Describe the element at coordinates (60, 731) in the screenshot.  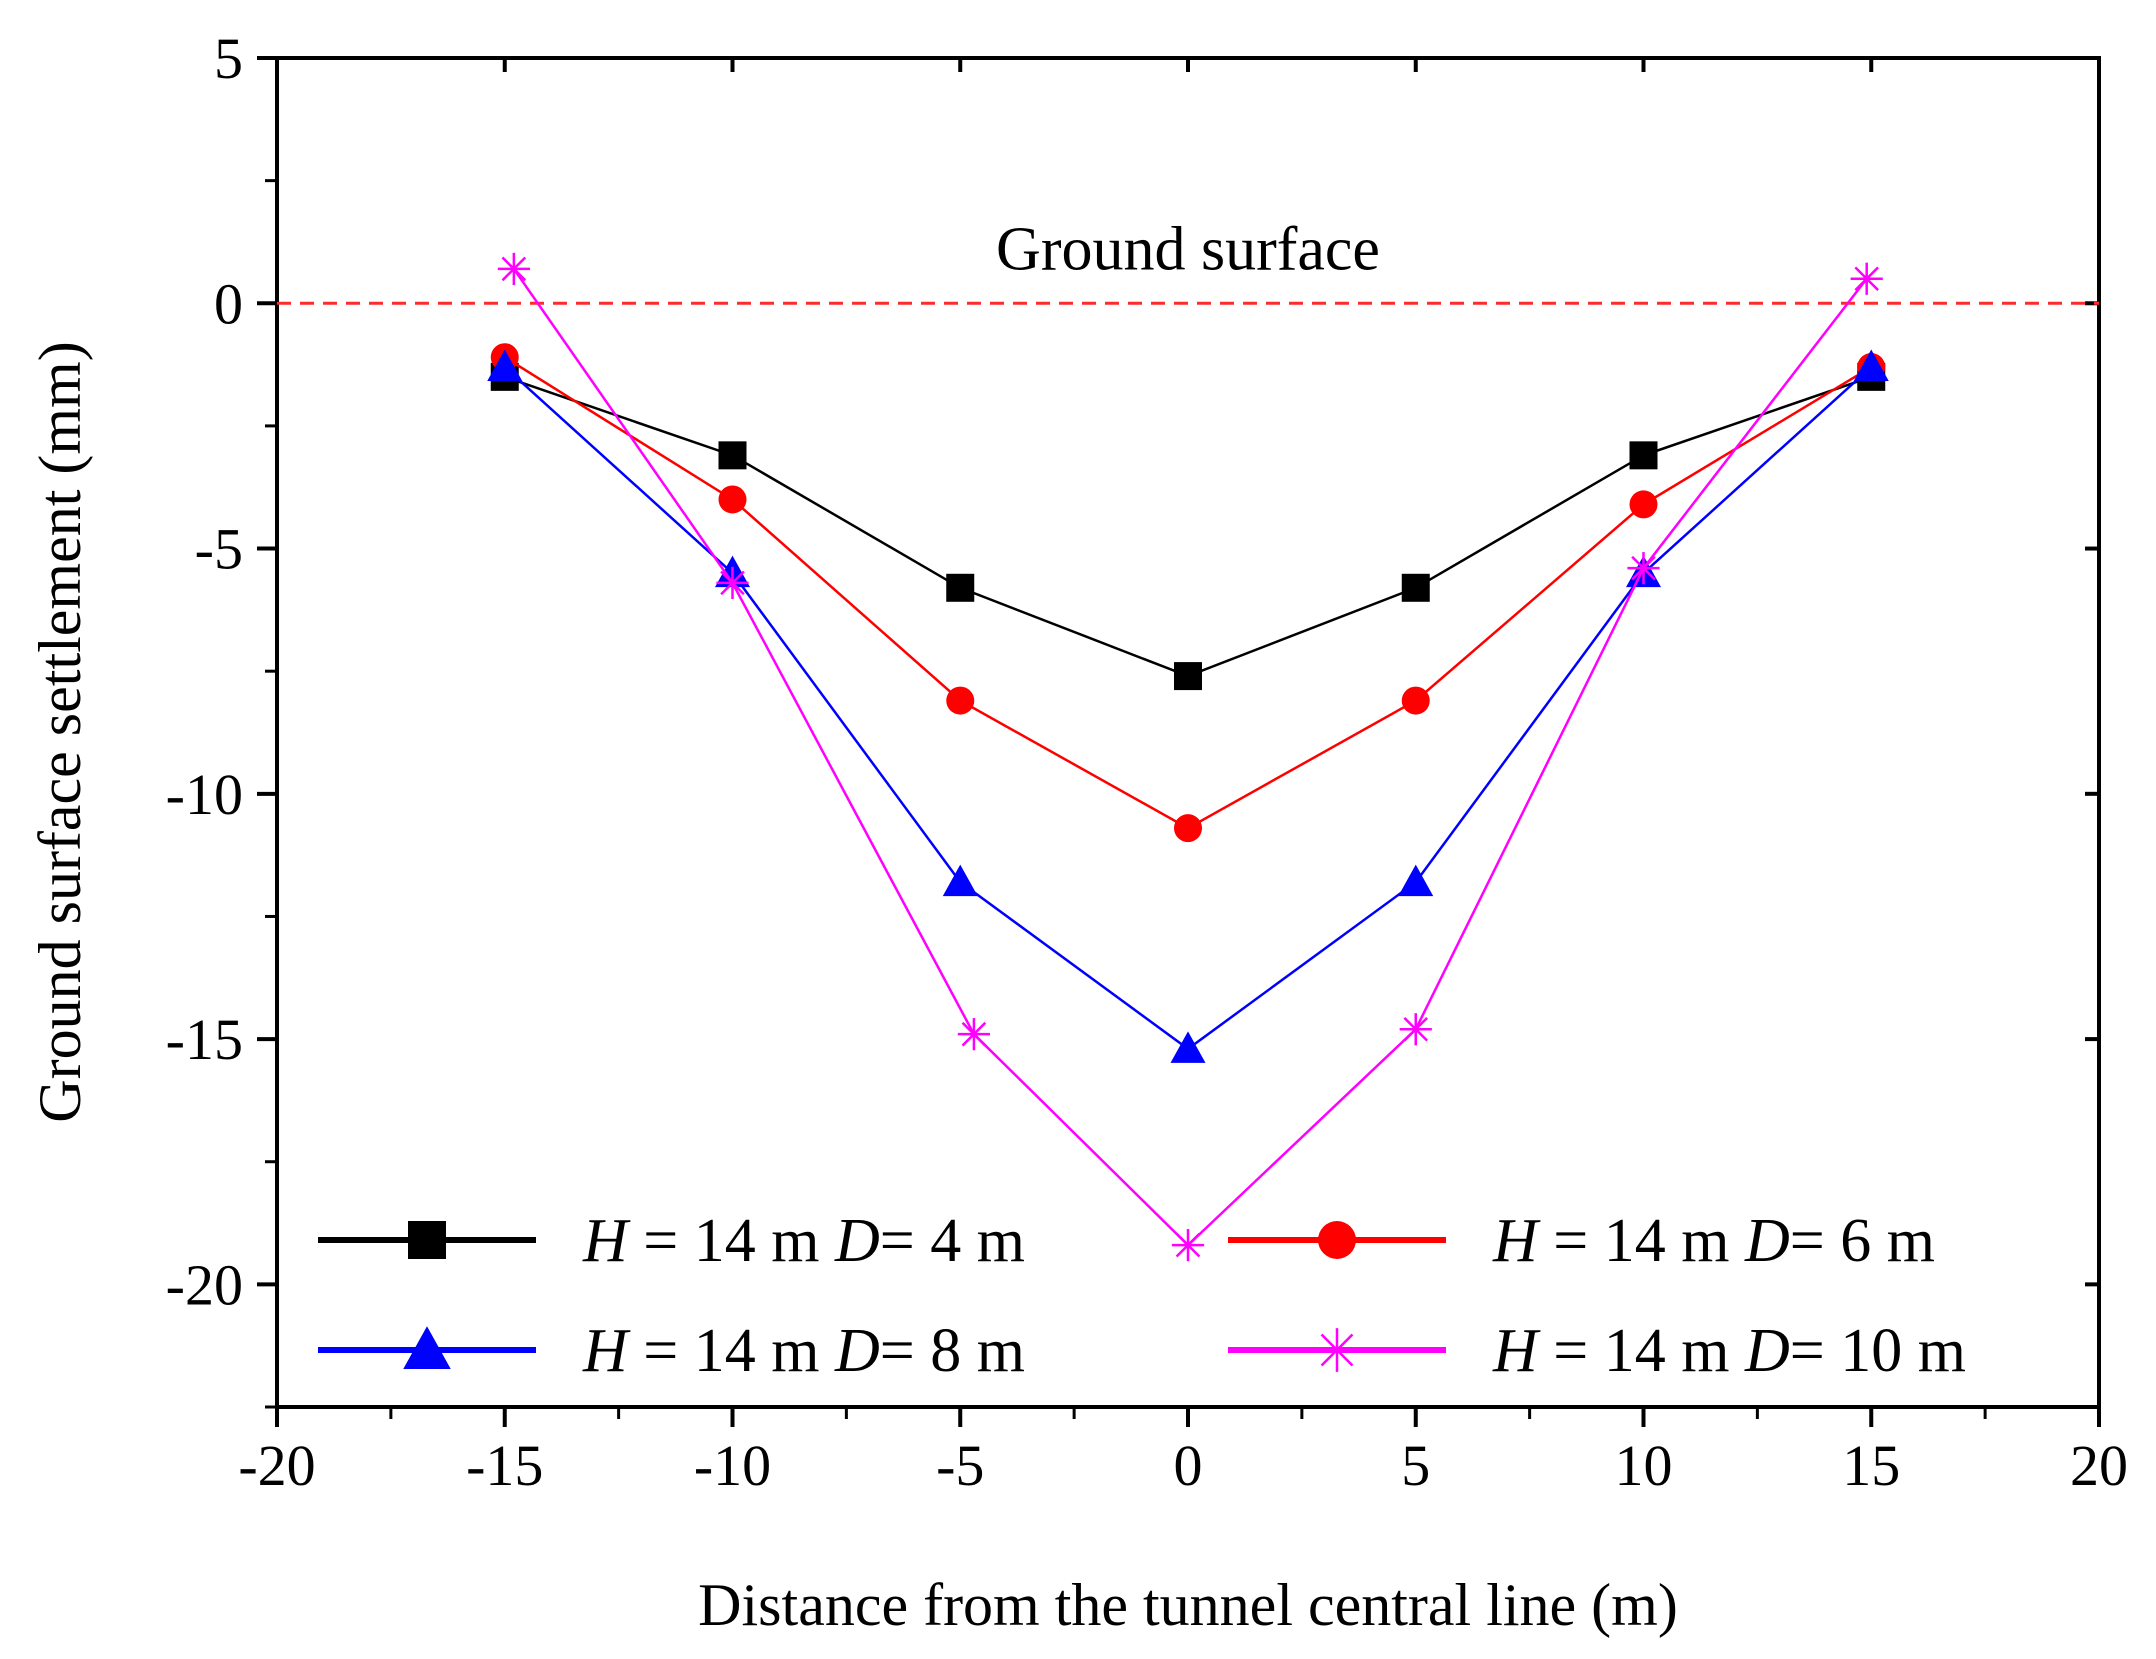
I see `y-axis-title: Ground surface settlement (mm)` at that location.